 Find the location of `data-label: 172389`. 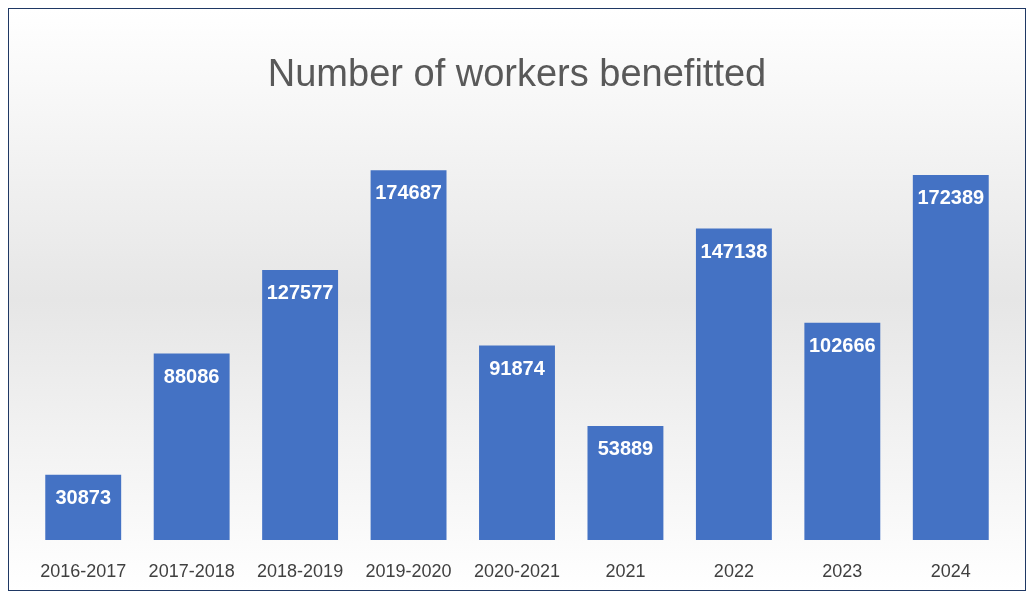

data-label: 172389 is located at coordinates (951, 197).